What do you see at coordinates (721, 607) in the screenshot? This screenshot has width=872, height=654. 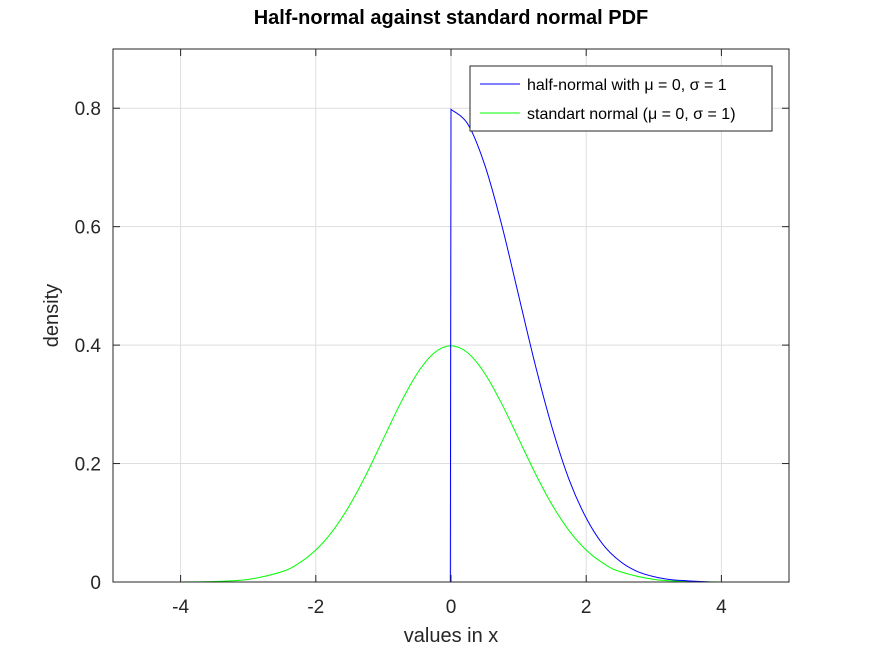 I see `x-tick-label: 4` at bounding box center [721, 607].